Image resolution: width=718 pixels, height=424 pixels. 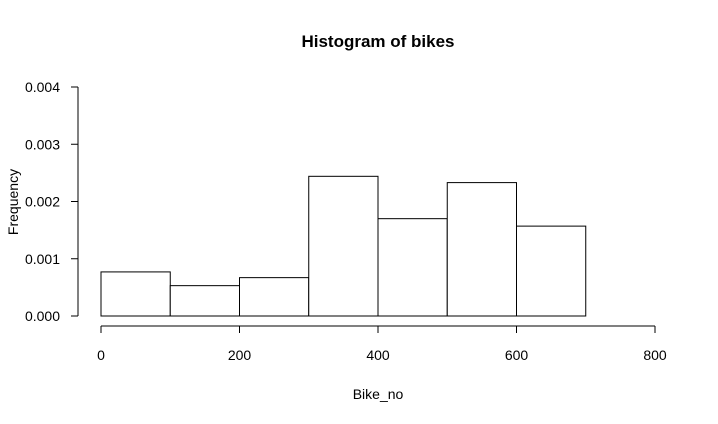 I want to click on y-tick-label-1: 0.001, so click(x=42, y=259).